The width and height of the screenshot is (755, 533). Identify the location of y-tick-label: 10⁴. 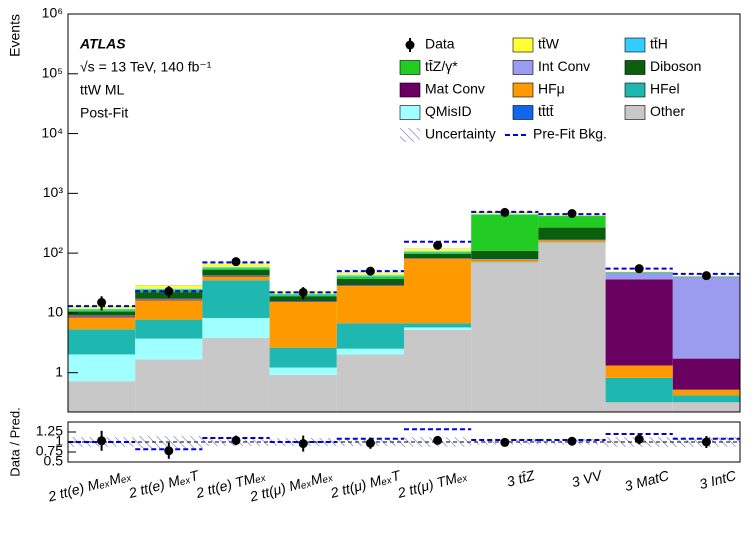
(52, 132).